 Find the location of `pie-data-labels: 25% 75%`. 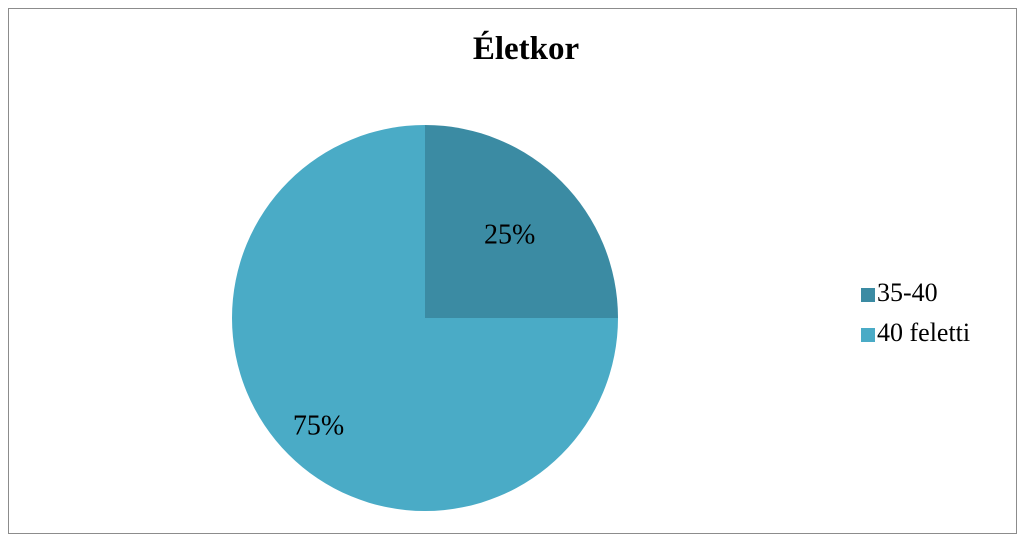

pie-data-labels: 25% 75% is located at coordinates (414, 330).